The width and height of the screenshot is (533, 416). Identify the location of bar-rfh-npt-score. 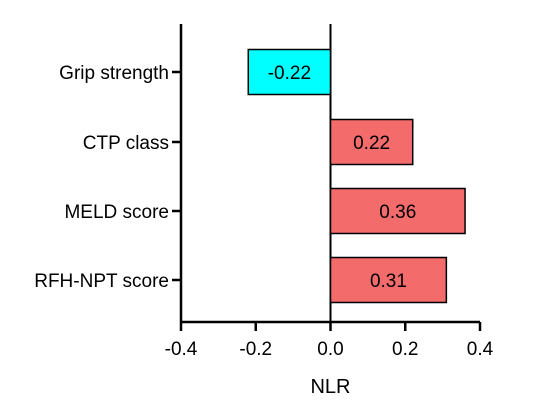
(388, 280).